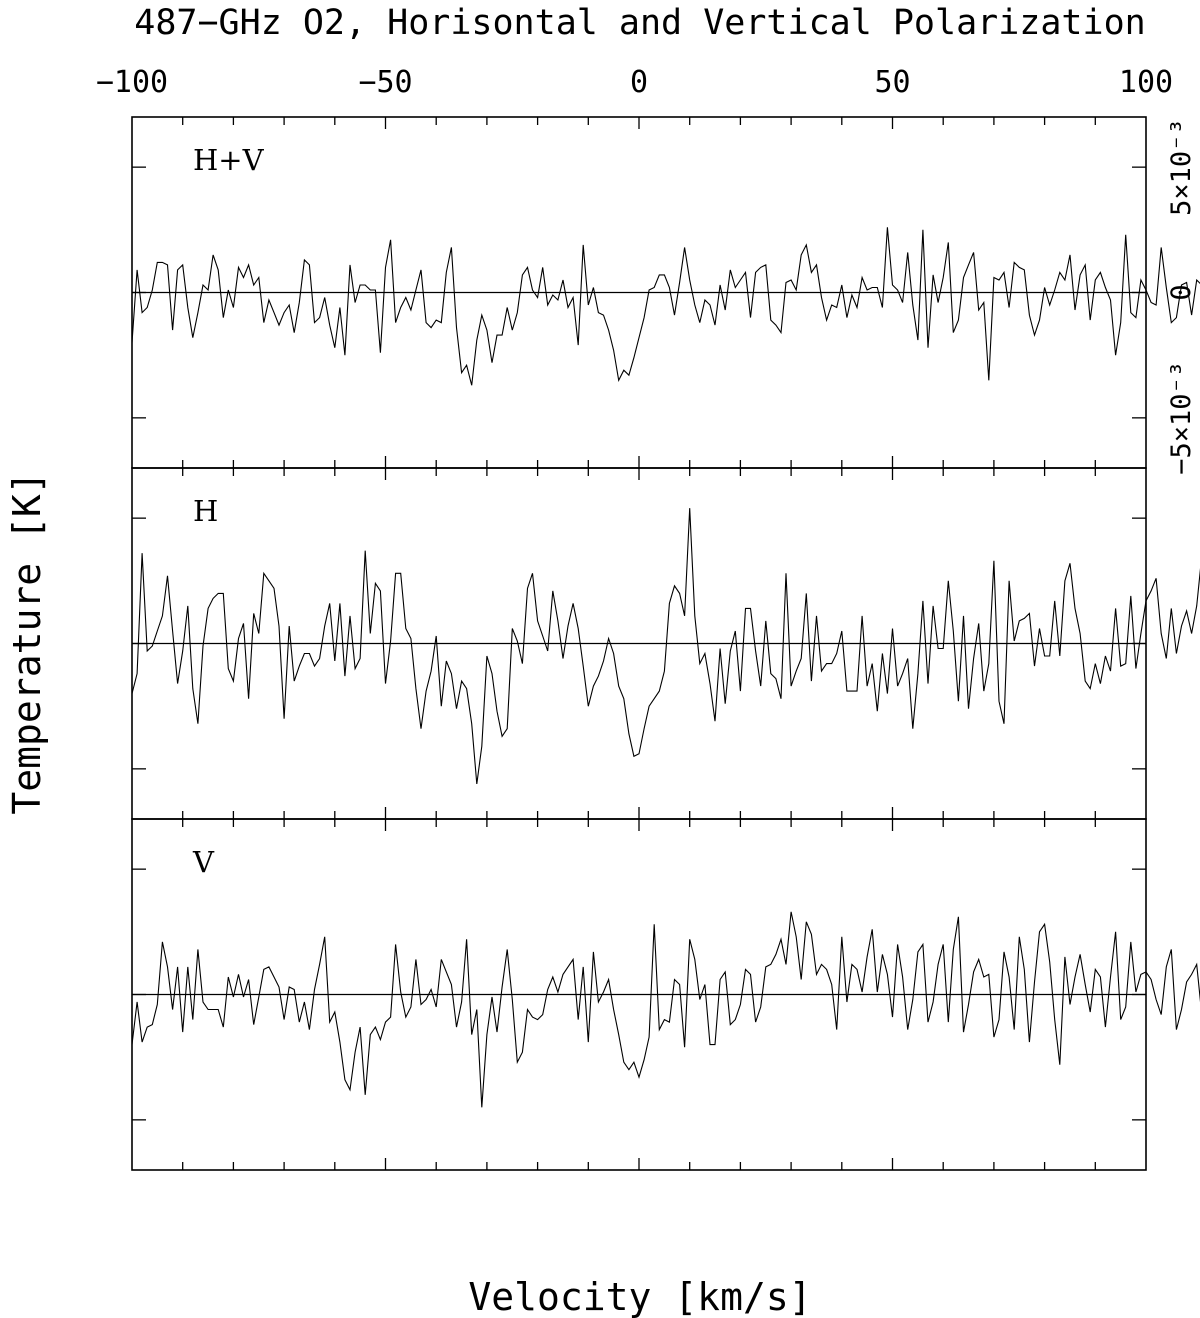 This screenshot has height=1318, width=1200. I want to click on x-tick-label: −100, so click(132, 82).